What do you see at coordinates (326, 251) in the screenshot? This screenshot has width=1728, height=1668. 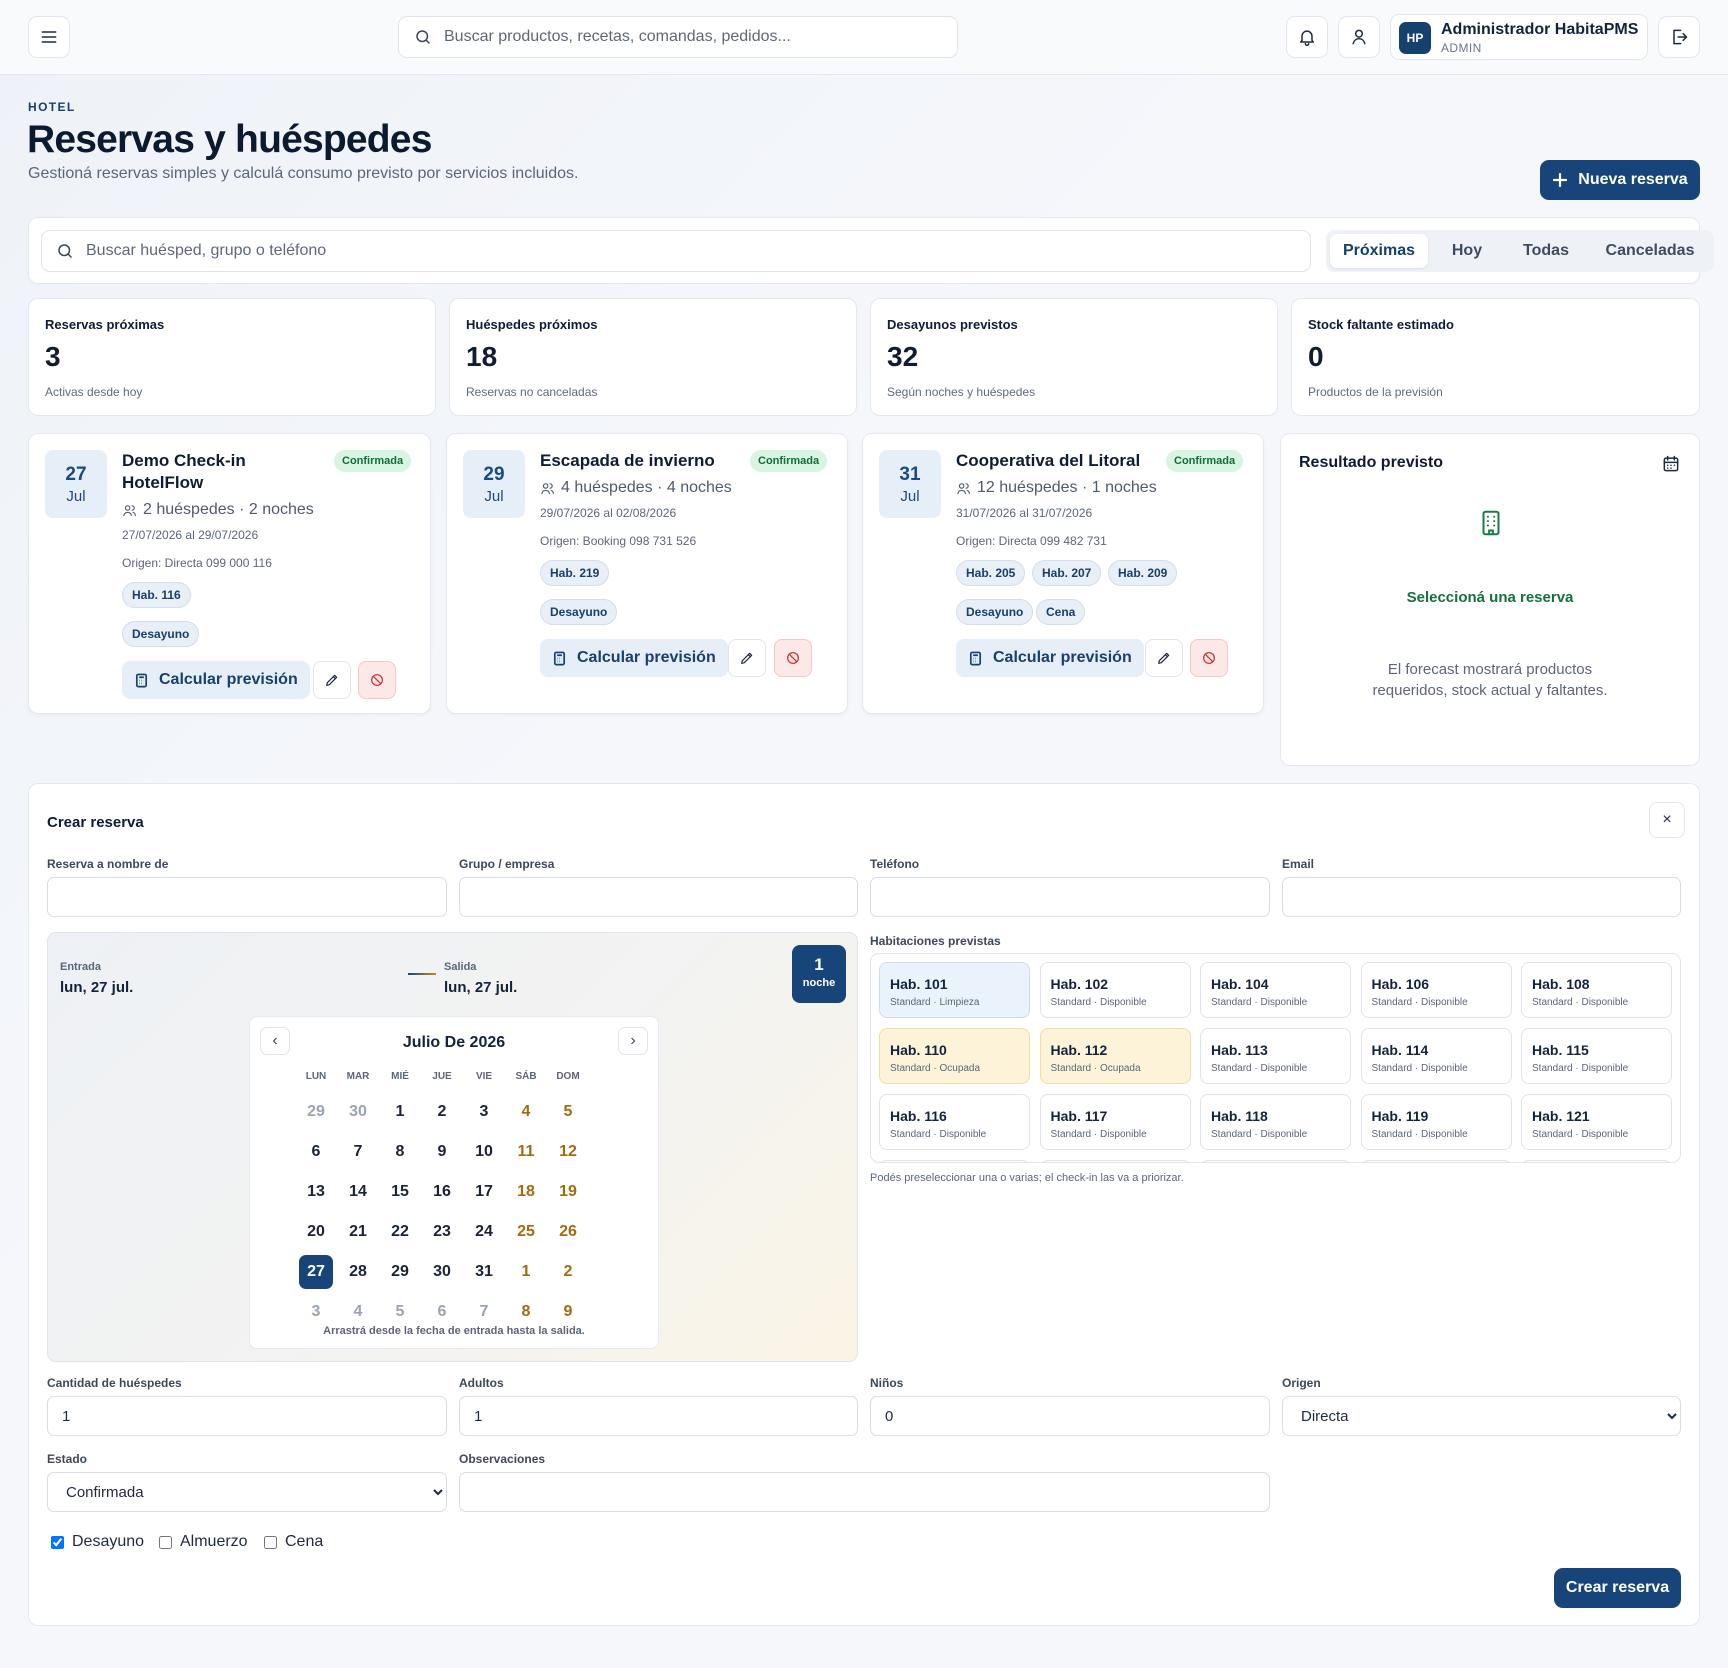 I see `reservation-search-input` at bounding box center [326, 251].